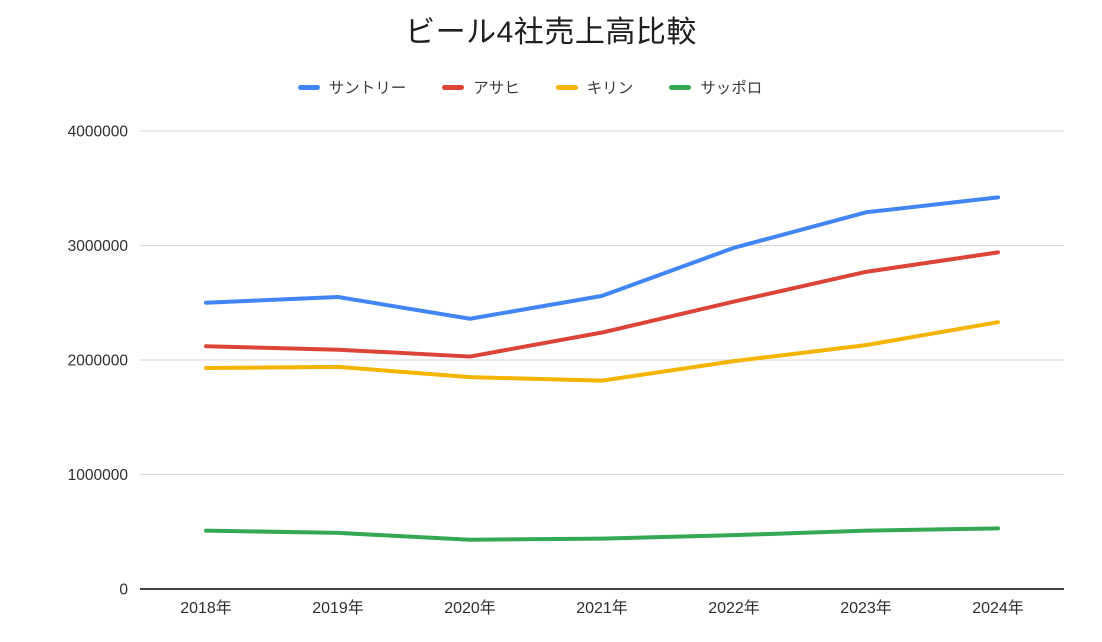 Image resolution: width=1102 pixels, height=642 pixels. Describe the element at coordinates (98, 132) in the screenshot. I see `y-tick-label: 4000000` at that location.